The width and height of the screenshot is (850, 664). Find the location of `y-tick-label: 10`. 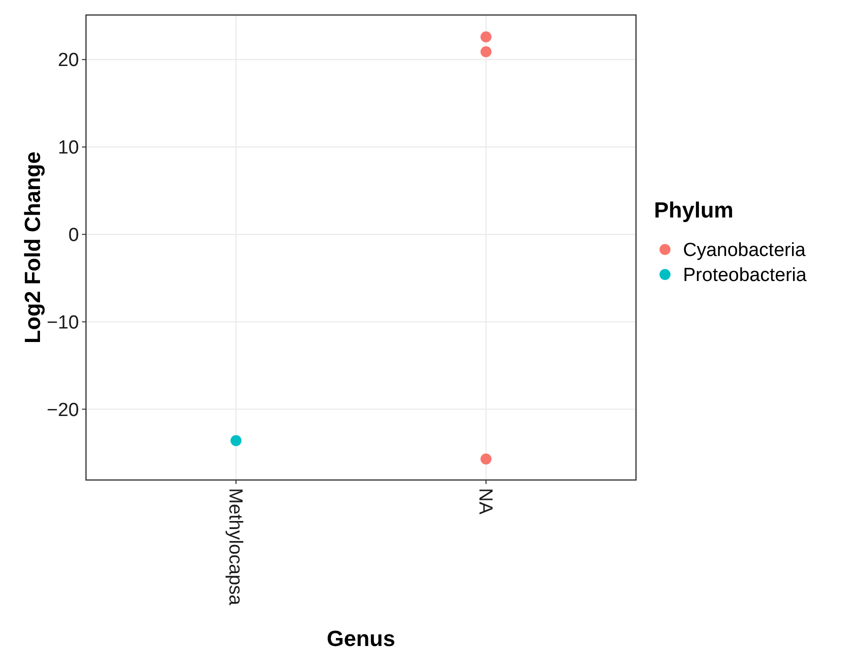

y-tick-label: 10 is located at coordinates (68, 148).